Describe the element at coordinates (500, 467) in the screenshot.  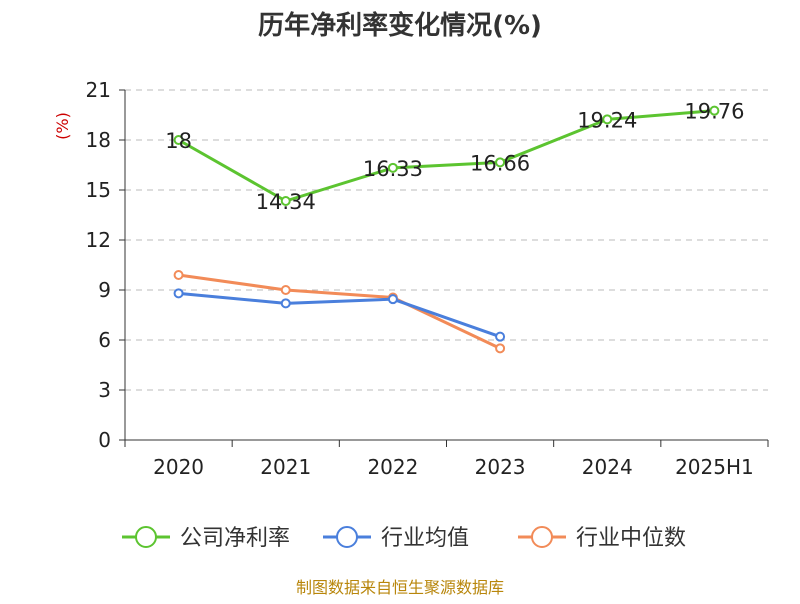
I see `x-tick-label: 2023` at that location.